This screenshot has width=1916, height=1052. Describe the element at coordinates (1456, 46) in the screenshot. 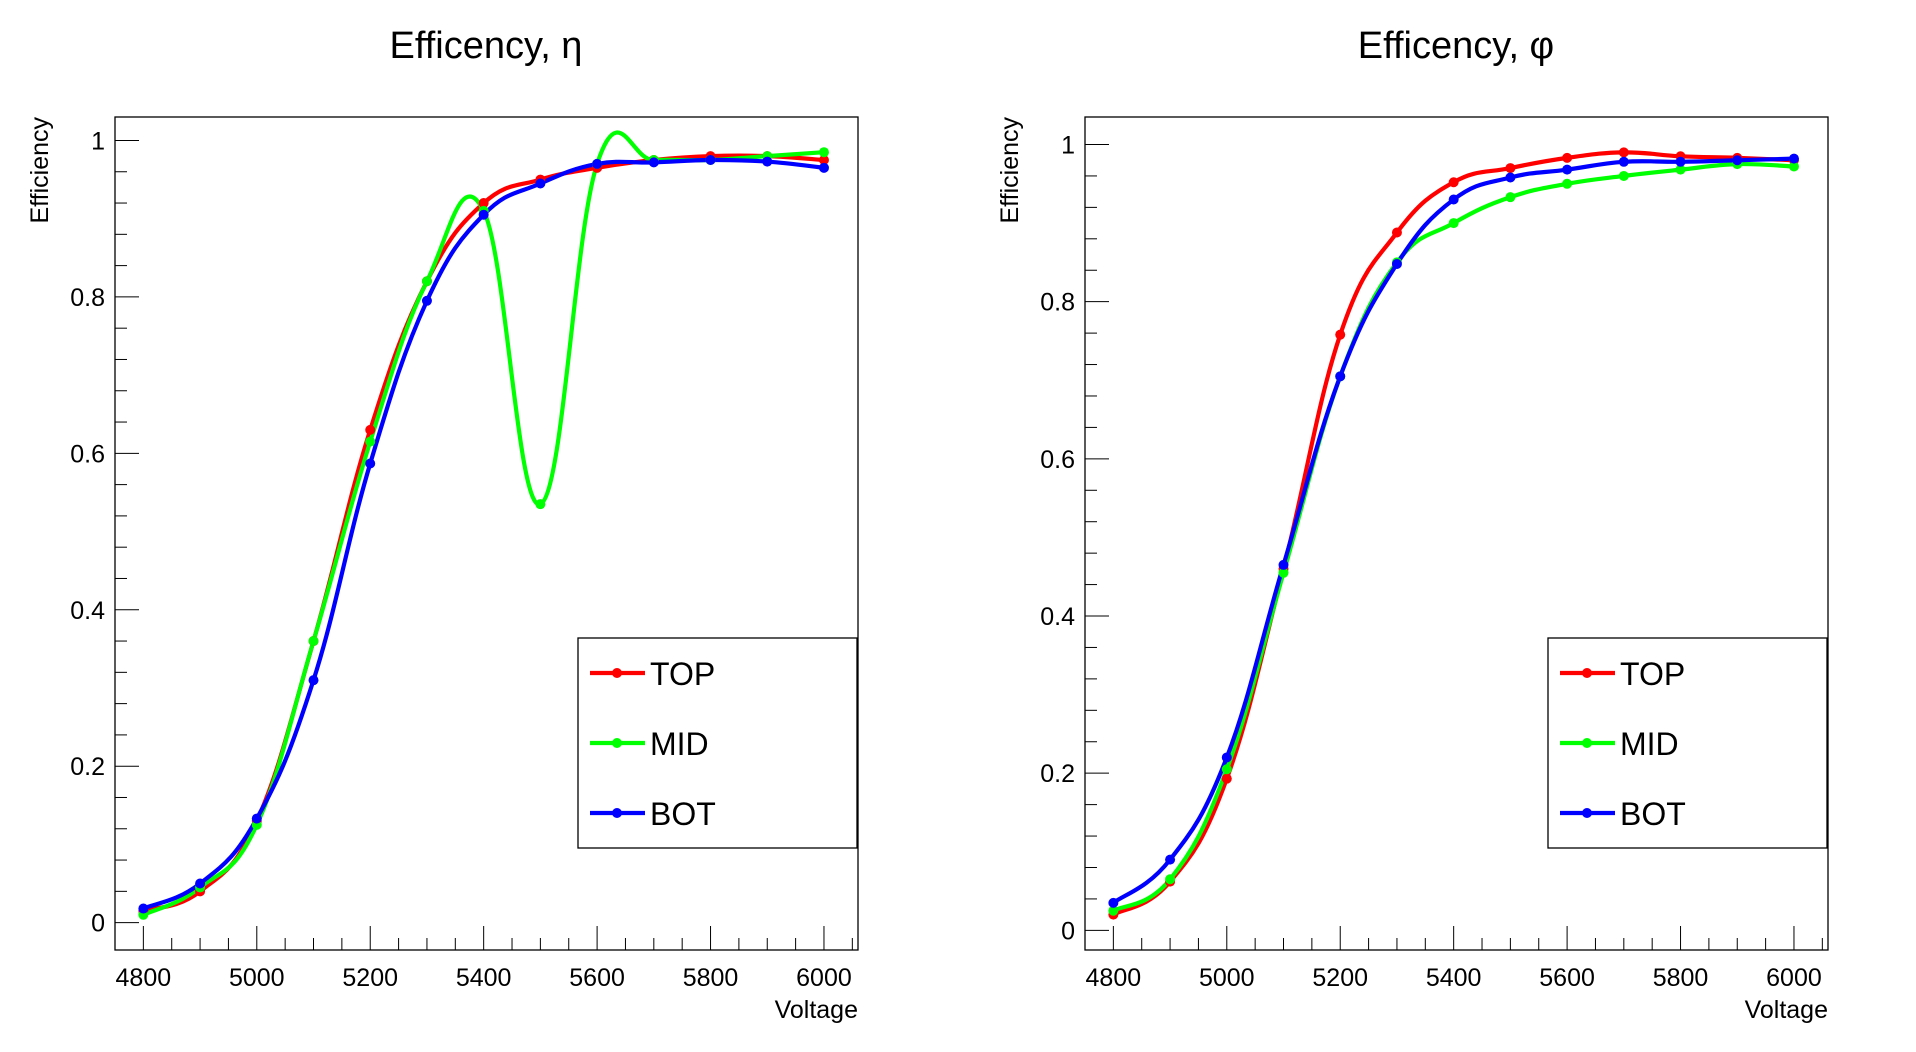

I see `chart-title: Efficency, φ` at that location.